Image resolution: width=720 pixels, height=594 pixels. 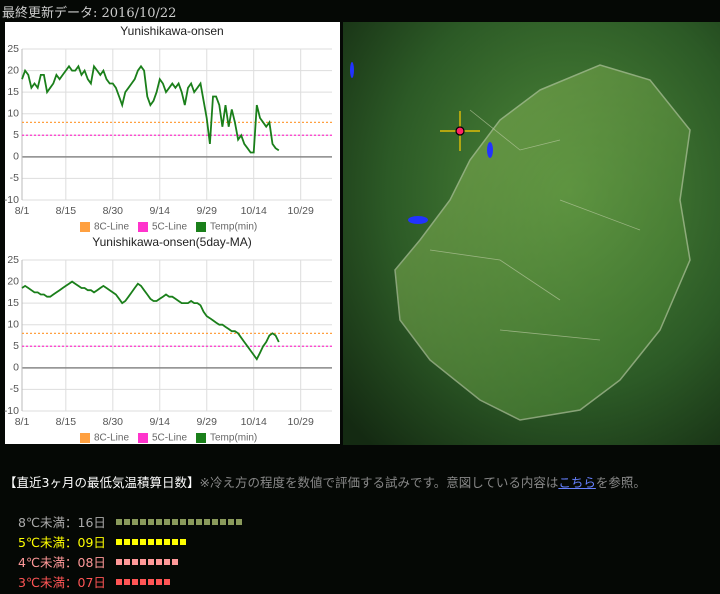 What do you see at coordinates (171, 31) in the screenshot?
I see `chart-title: Yunishikawa-onsen` at bounding box center [171, 31].